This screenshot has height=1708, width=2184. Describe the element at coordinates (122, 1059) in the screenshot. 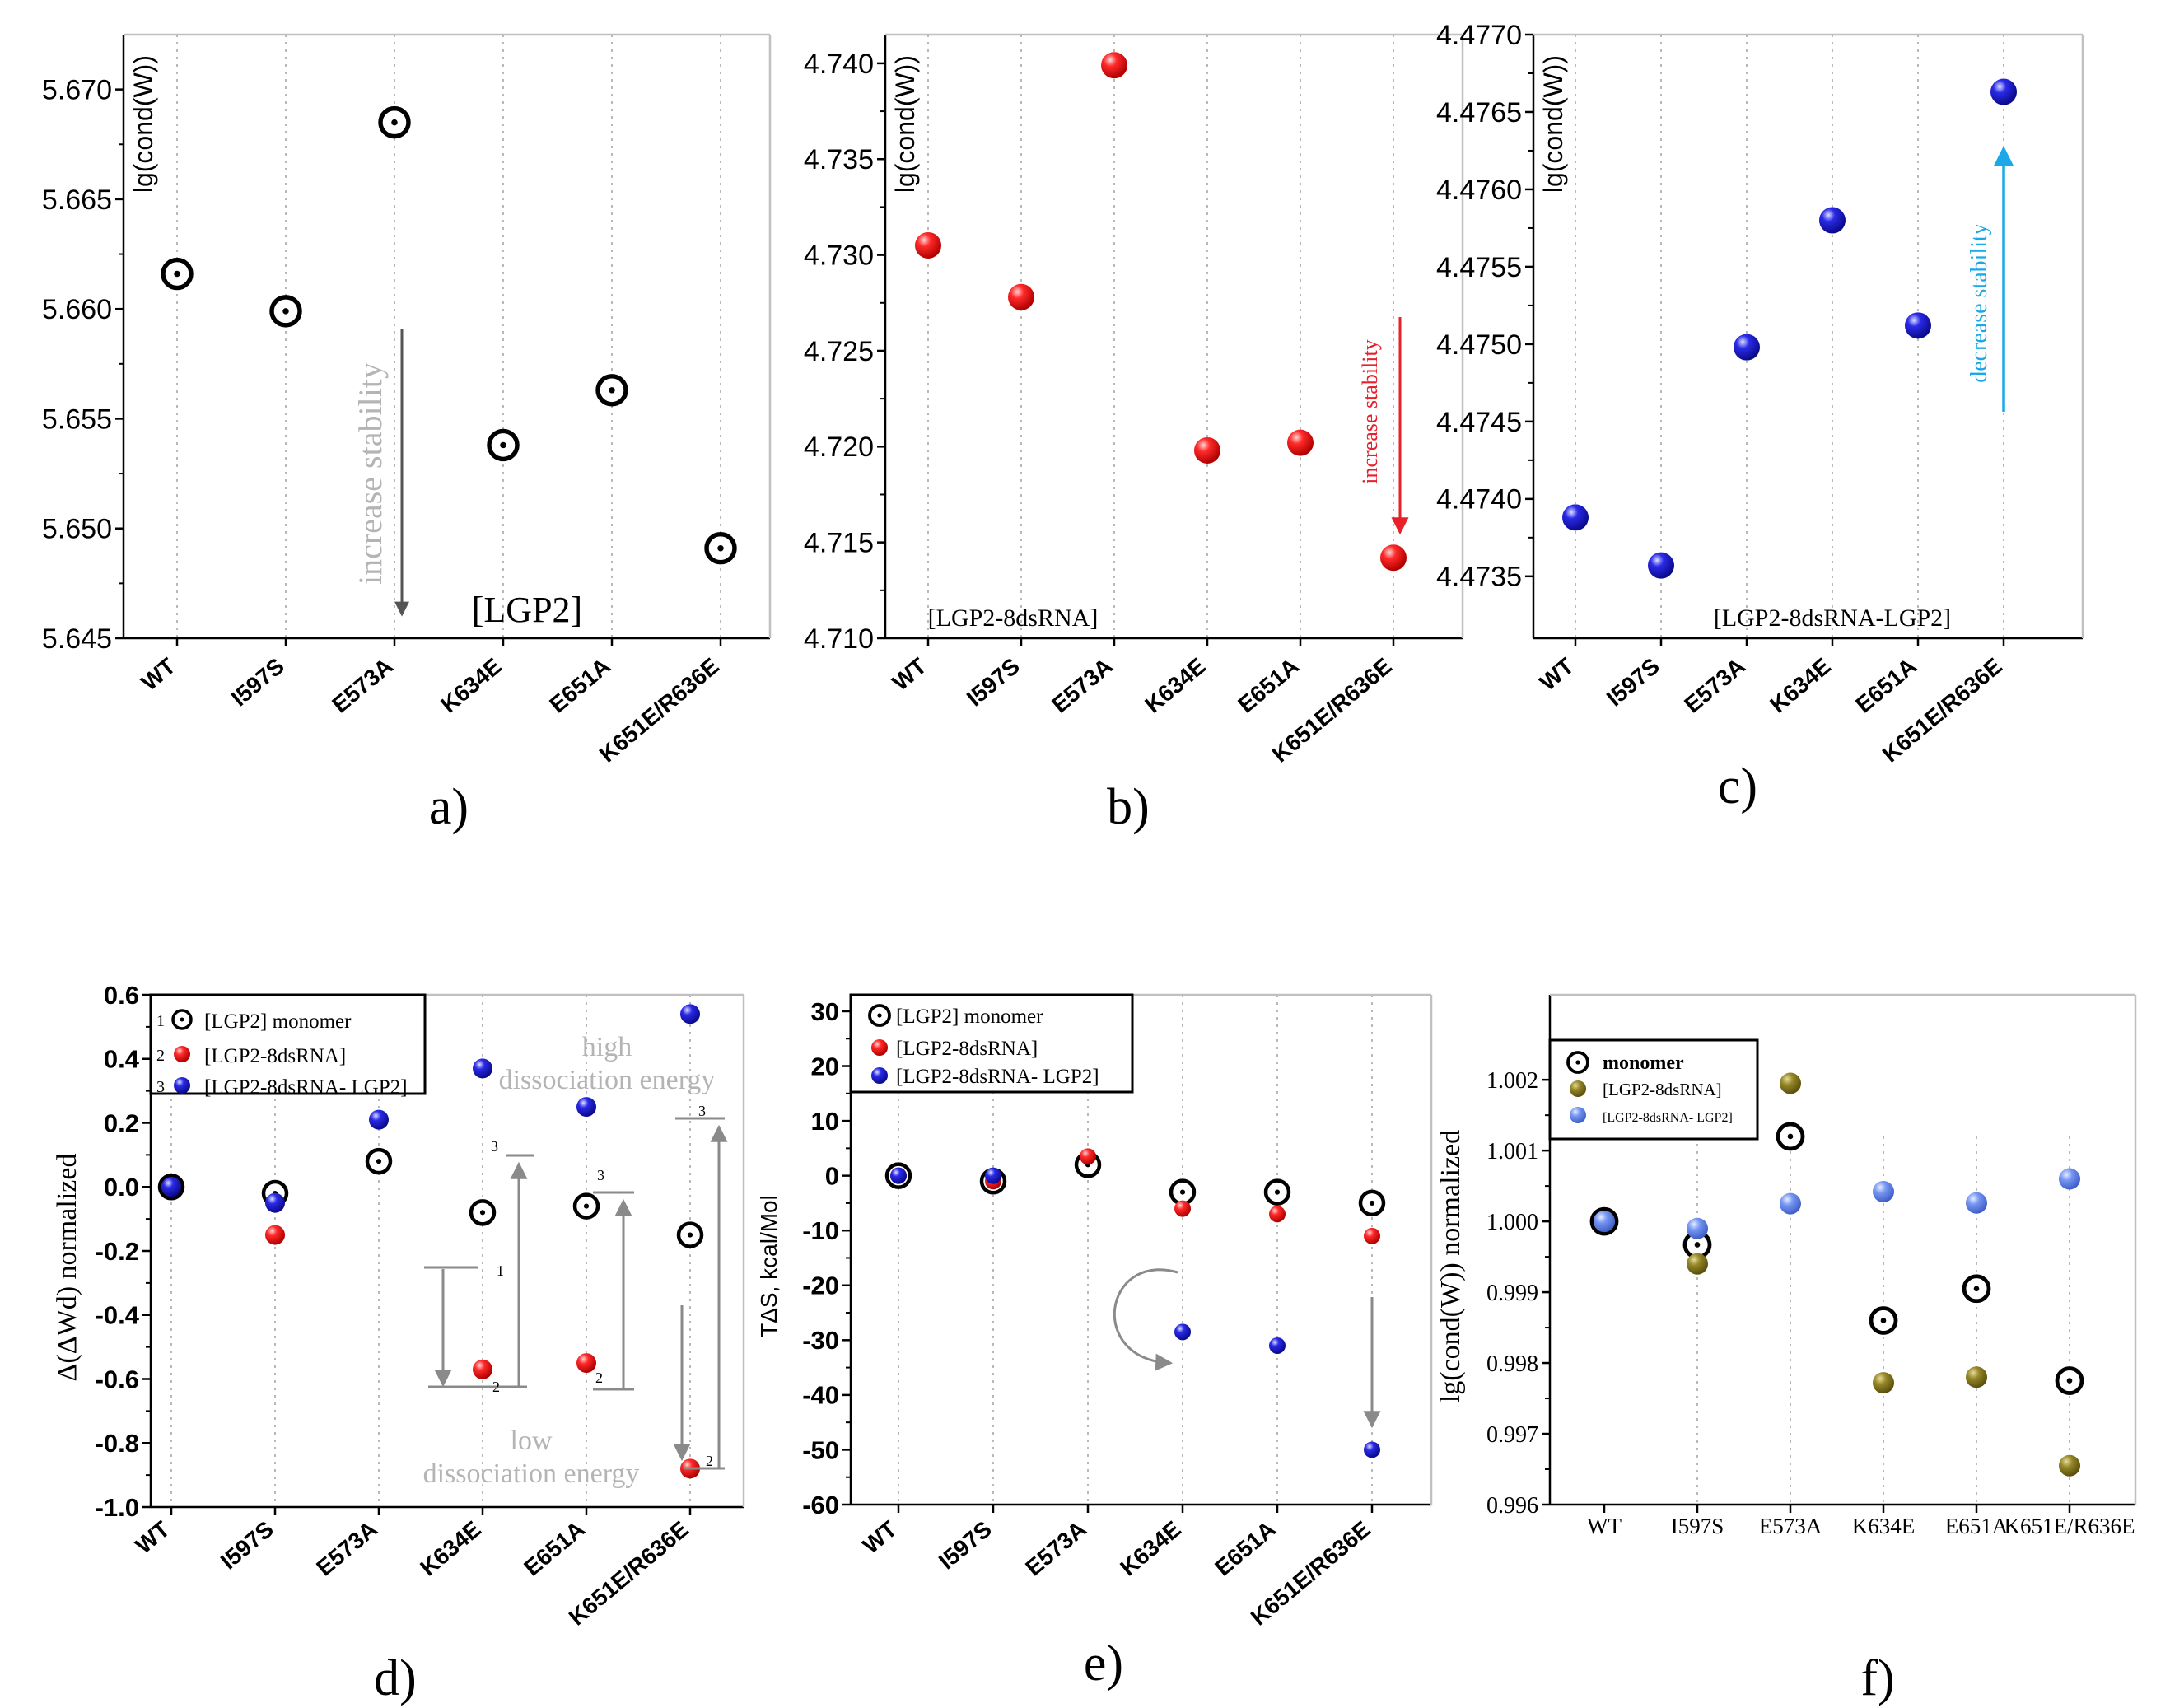

I see `y-tick-label: 0.4` at that location.